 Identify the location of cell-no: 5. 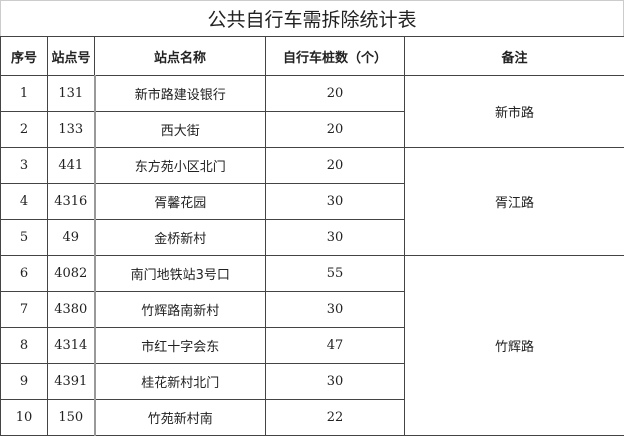
(24, 237).